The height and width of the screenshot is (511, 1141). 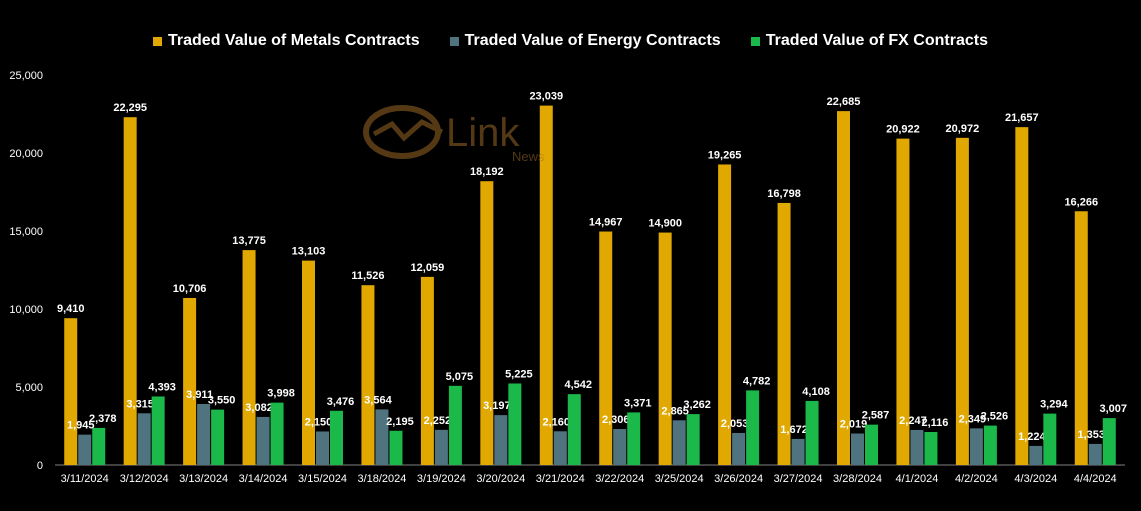 What do you see at coordinates (976, 479) in the screenshot?
I see `x-tick-label: 4/2/2024` at bounding box center [976, 479].